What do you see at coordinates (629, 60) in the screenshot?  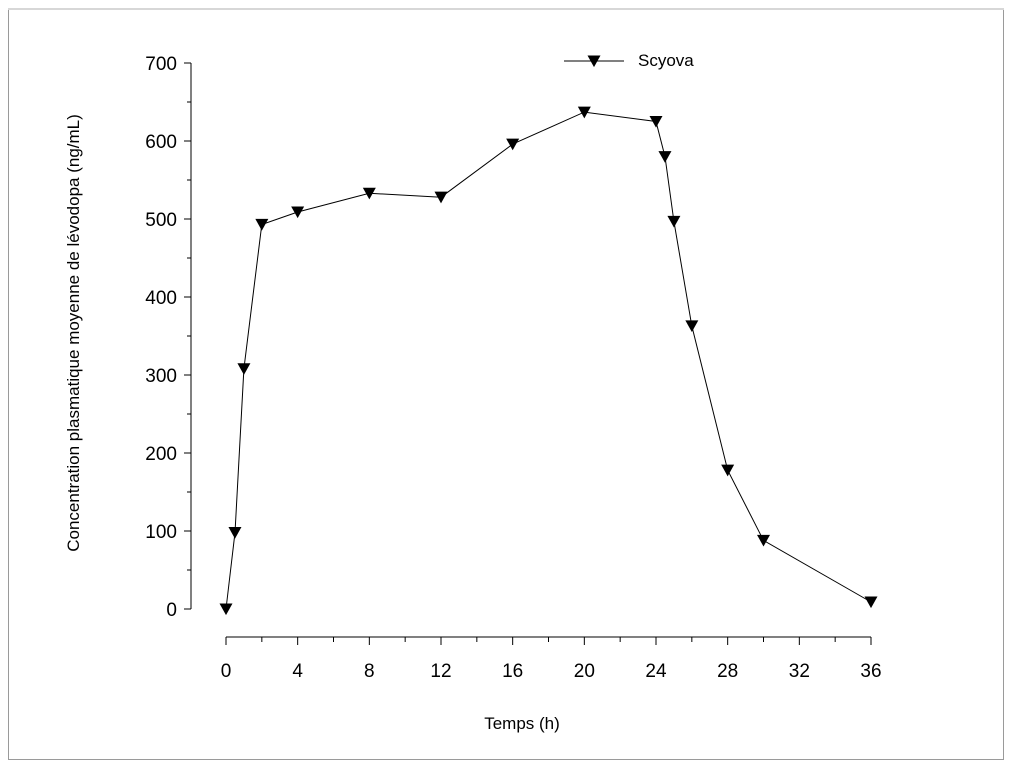 I see `legend: Scyova` at bounding box center [629, 60].